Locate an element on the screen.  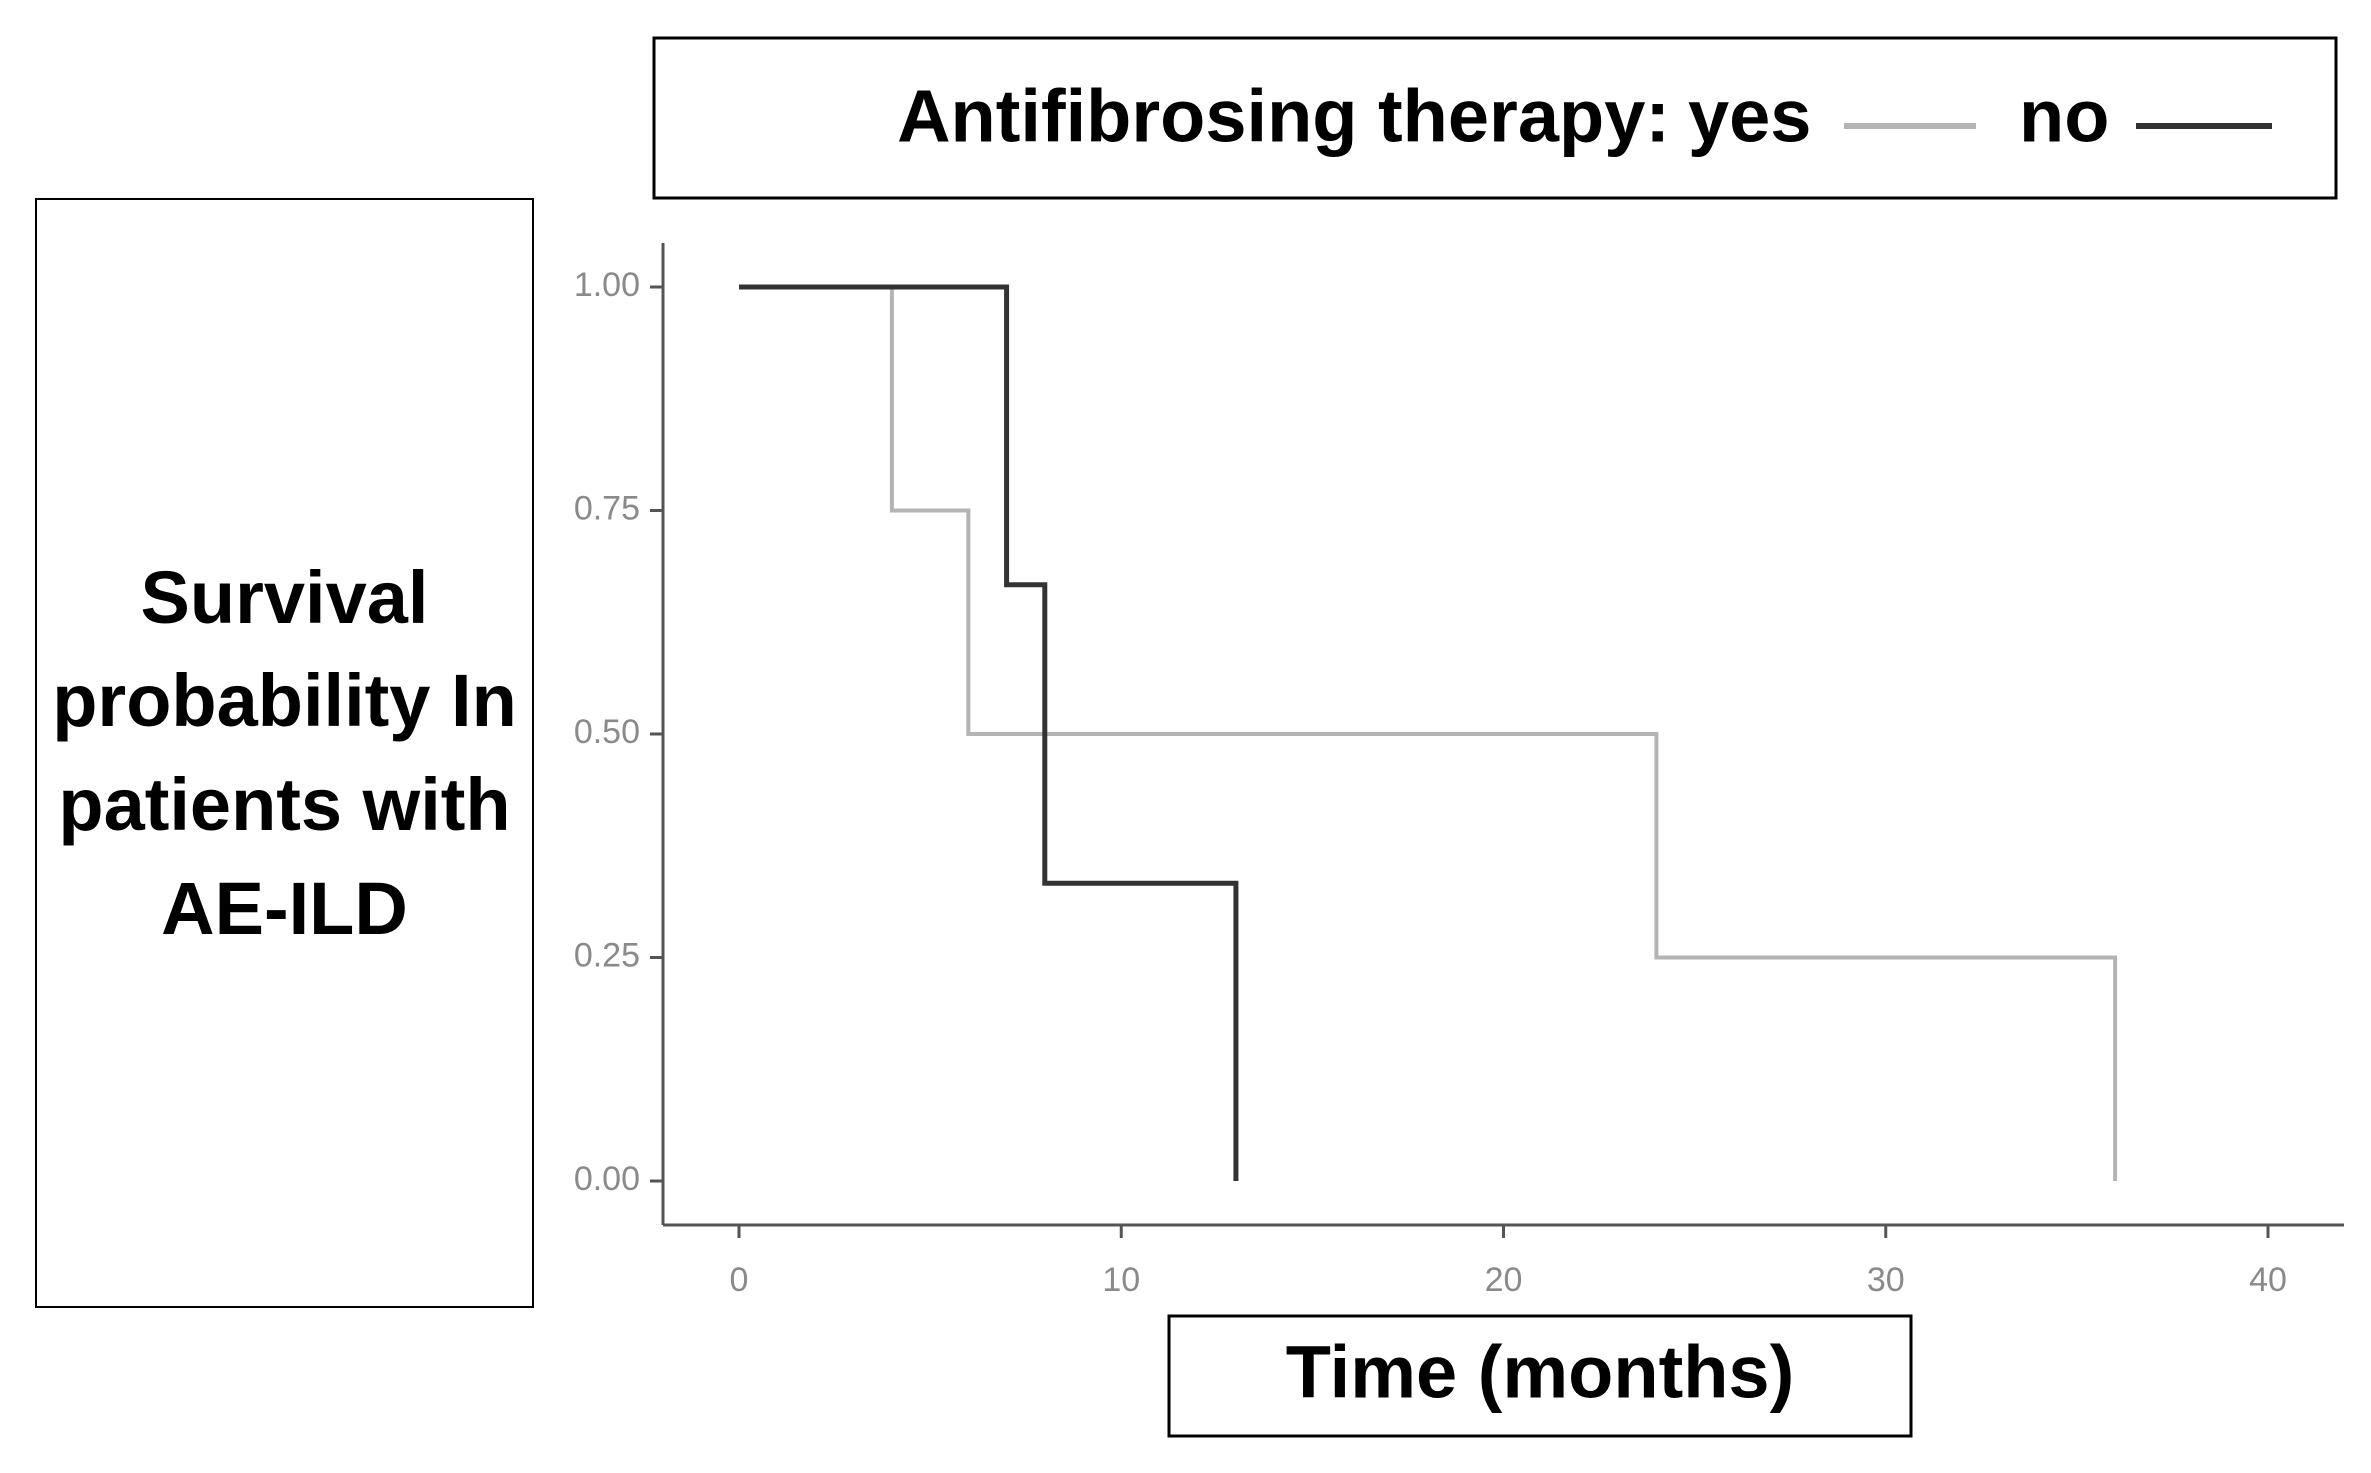
x-tick-label: 10 is located at coordinates (1121, 1280).